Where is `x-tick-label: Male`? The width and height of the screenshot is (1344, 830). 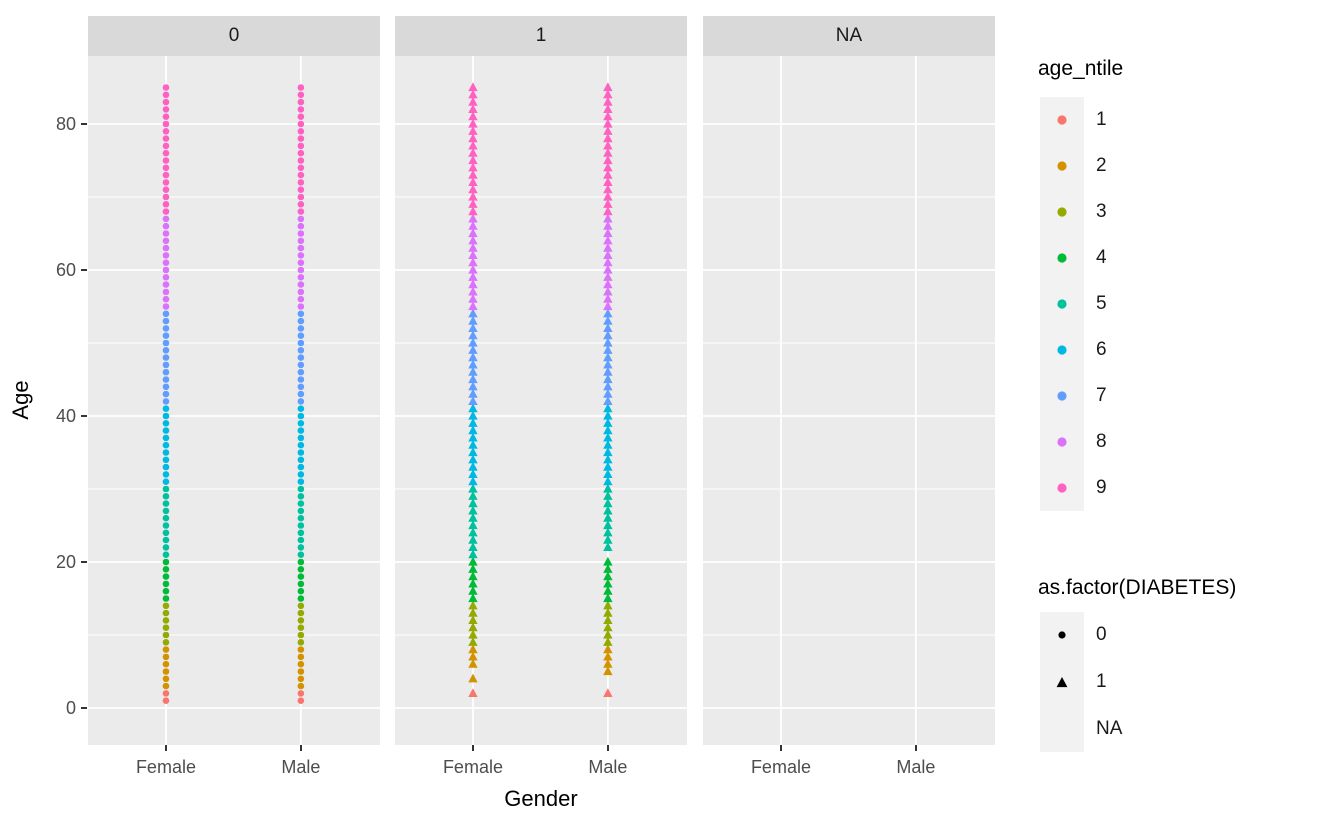
x-tick-label: Male is located at coordinates (608, 767).